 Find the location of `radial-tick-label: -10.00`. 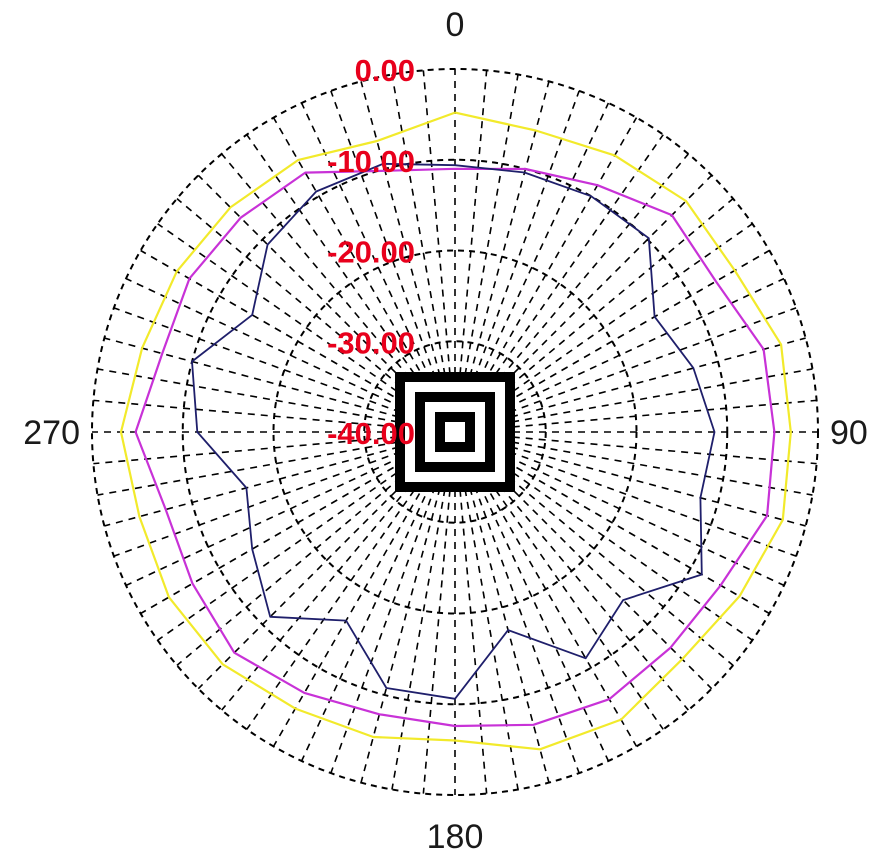

radial-tick-label: -10.00 is located at coordinates (371, 161).